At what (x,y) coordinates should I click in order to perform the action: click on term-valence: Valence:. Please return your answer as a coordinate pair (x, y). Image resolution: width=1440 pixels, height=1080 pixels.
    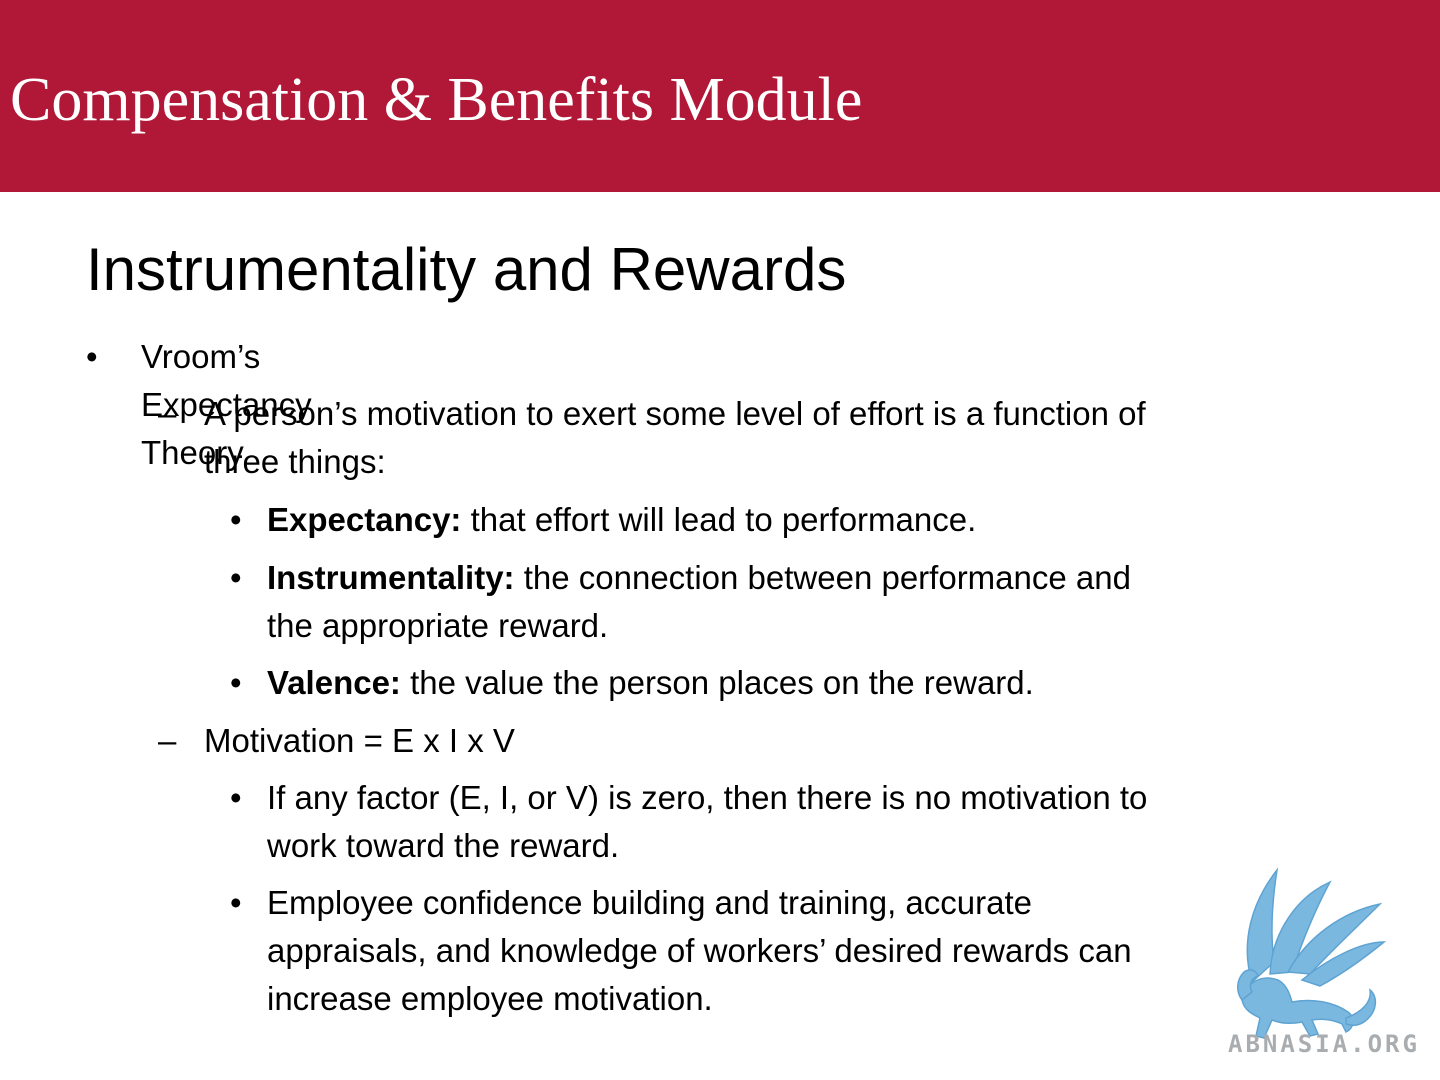
    Looking at the image, I should click on (334, 682).